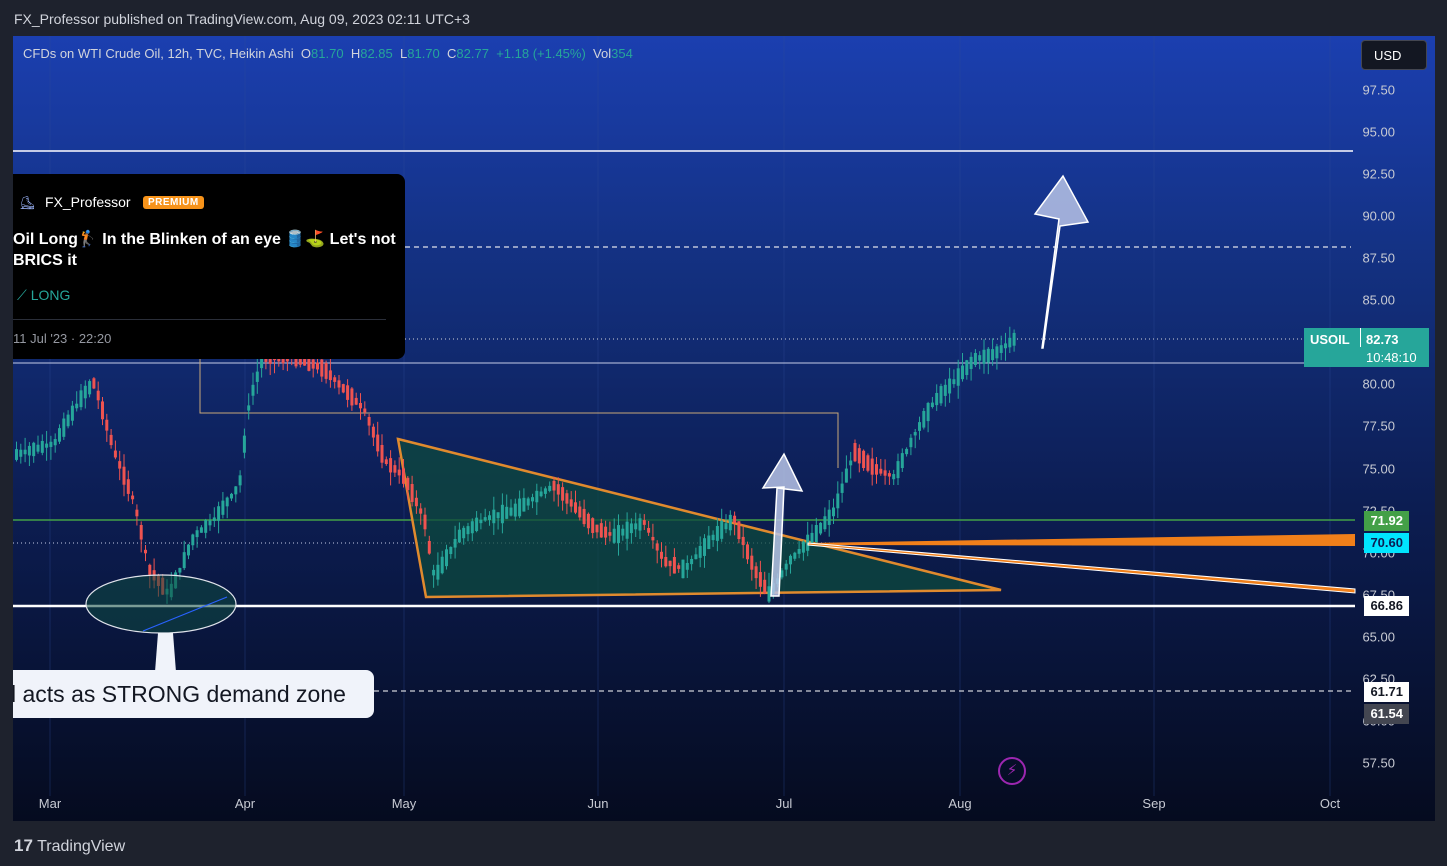 The image size is (1447, 866). What do you see at coordinates (1394, 55) in the screenshot?
I see `currency-button: USD` at bounding box center [1394, 55].